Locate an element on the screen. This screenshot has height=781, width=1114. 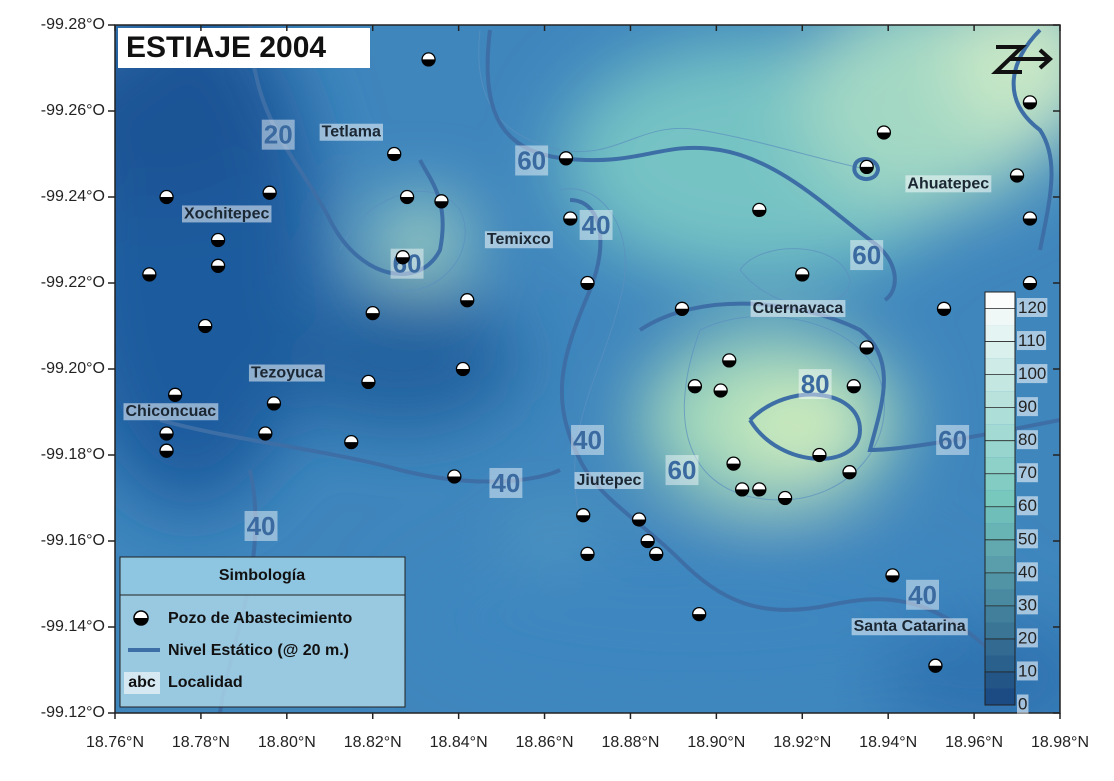
x-tick-label: 18.76°N is located at coordinates (115, 742).